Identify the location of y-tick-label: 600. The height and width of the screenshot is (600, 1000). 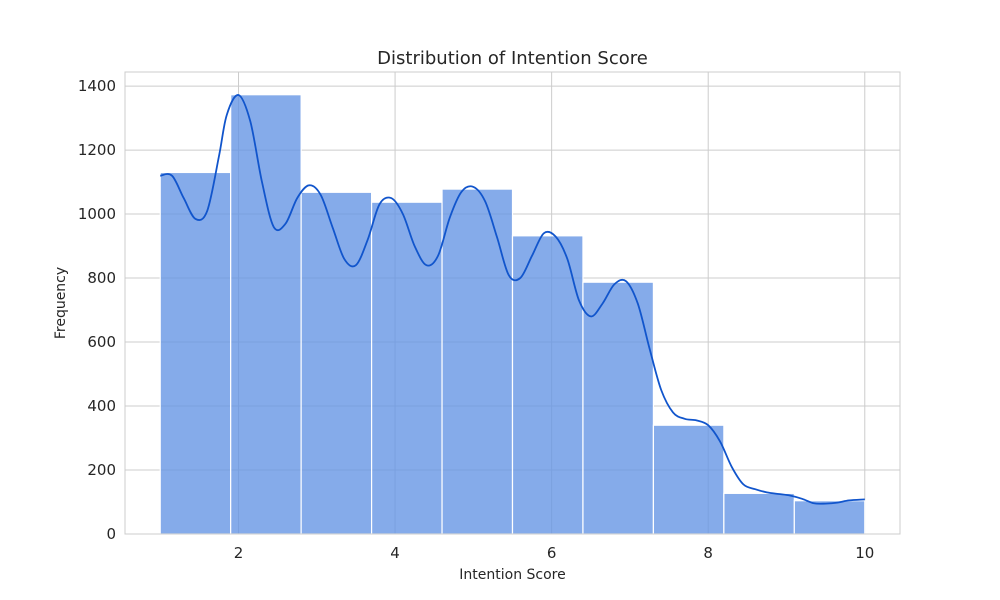
(101, 342).